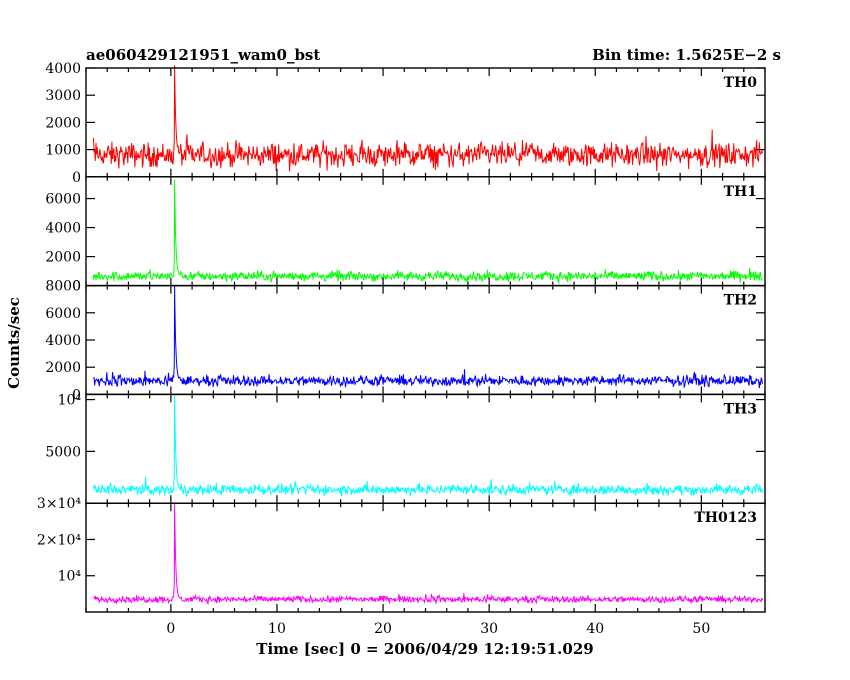  What do you see at coordinates (59, 504) in the screenshot?
I see `y-tick-label: 3×10⁴` at bounding box center [59, 504].